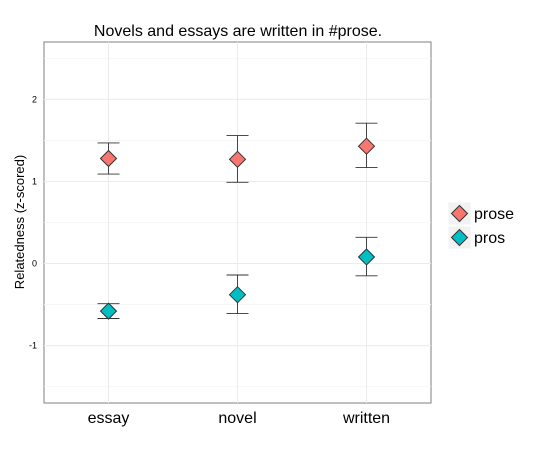 Image resolution: width=550 pixels, height=450 pixels. I want to click on y-tick-label: -1, so click(33, 346).